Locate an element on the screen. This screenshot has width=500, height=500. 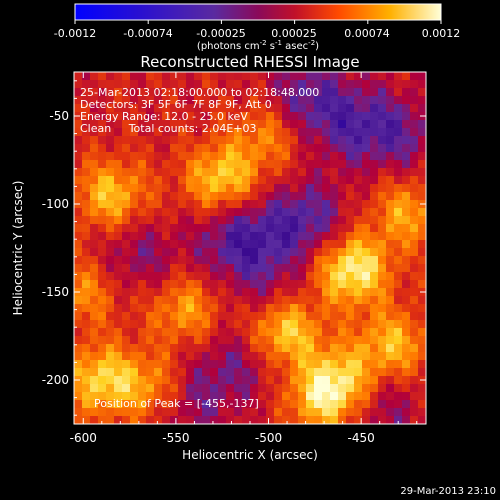
colorbar-unit-label: (photons cm-2 s-1 asec-2) is located at coordinates (258, 45).